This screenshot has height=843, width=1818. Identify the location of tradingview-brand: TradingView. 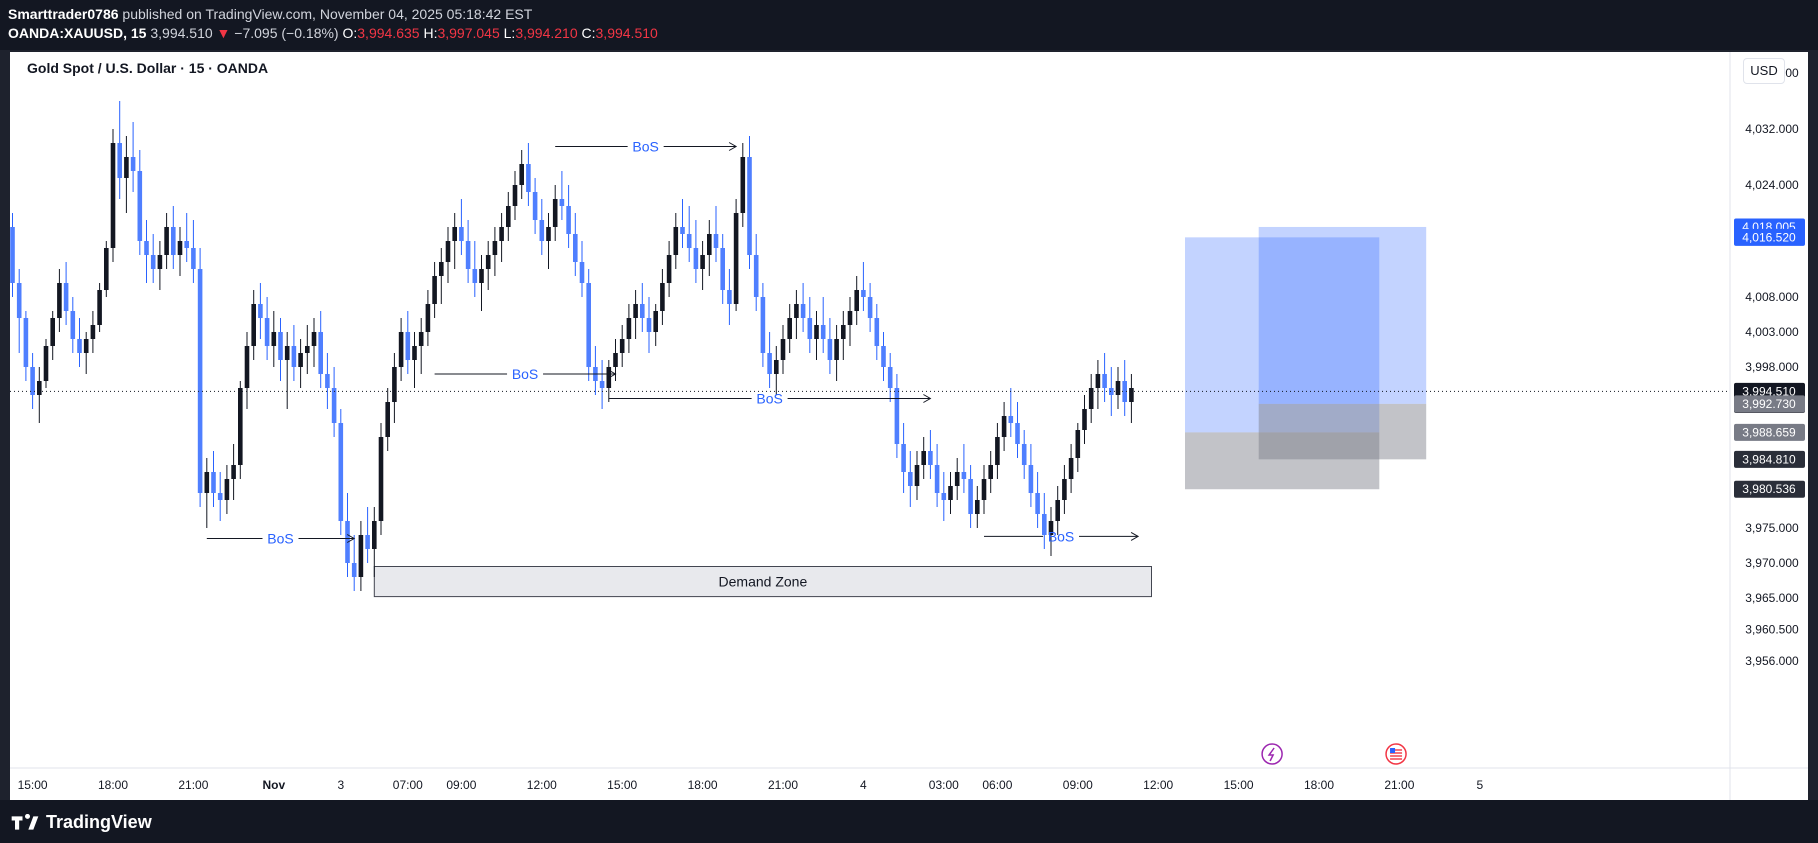
(81, 822).